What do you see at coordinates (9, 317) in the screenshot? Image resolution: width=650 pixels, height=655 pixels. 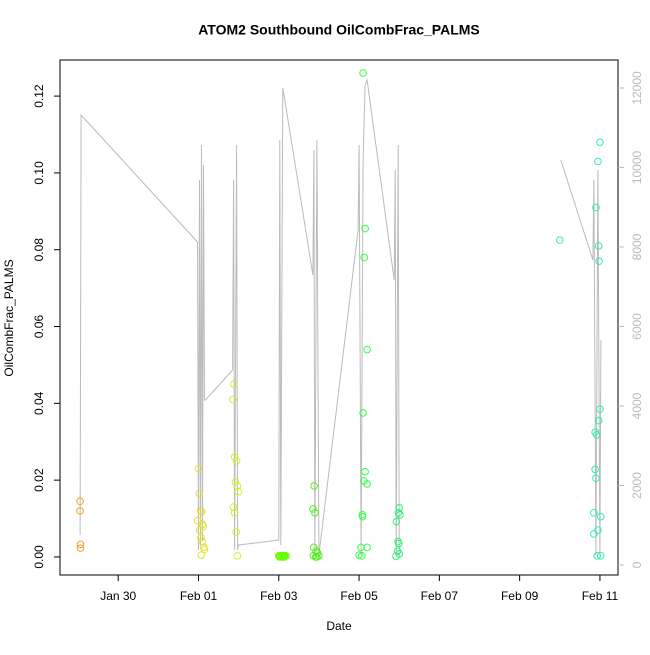 I see `y-axis-label: OilCombFrac_PALMS` at bounding box center [9, 317].